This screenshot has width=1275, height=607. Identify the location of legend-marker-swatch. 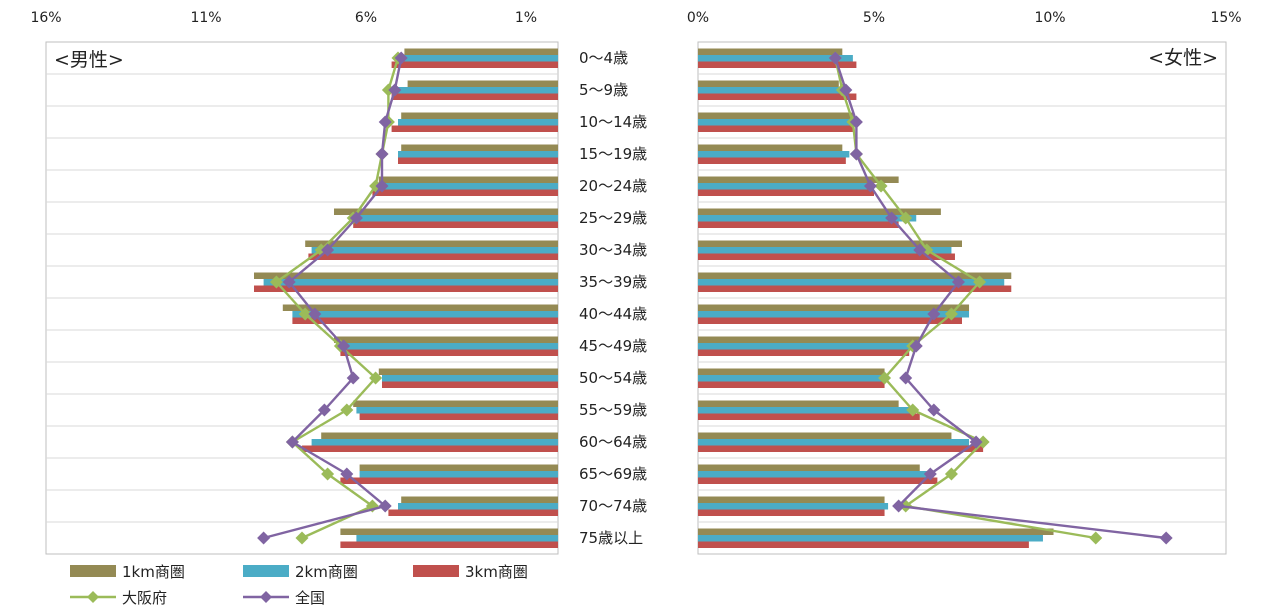
(93, 597).